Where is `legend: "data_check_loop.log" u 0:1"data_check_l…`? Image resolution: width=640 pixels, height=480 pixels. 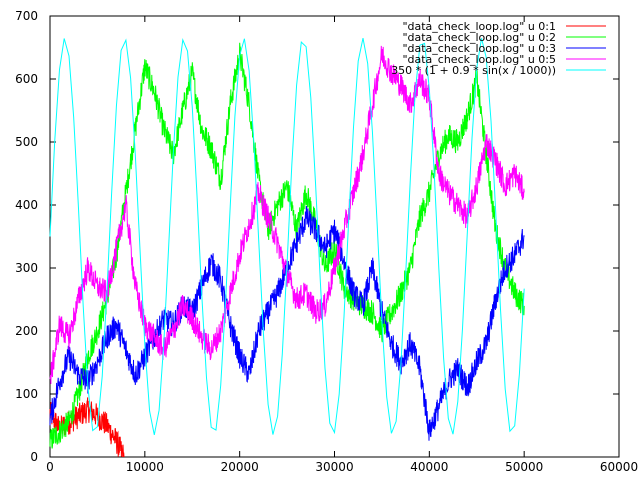
legend: "data_check_loop.log" u 0:1"data_check_l… is located at coordinates (498, 48).